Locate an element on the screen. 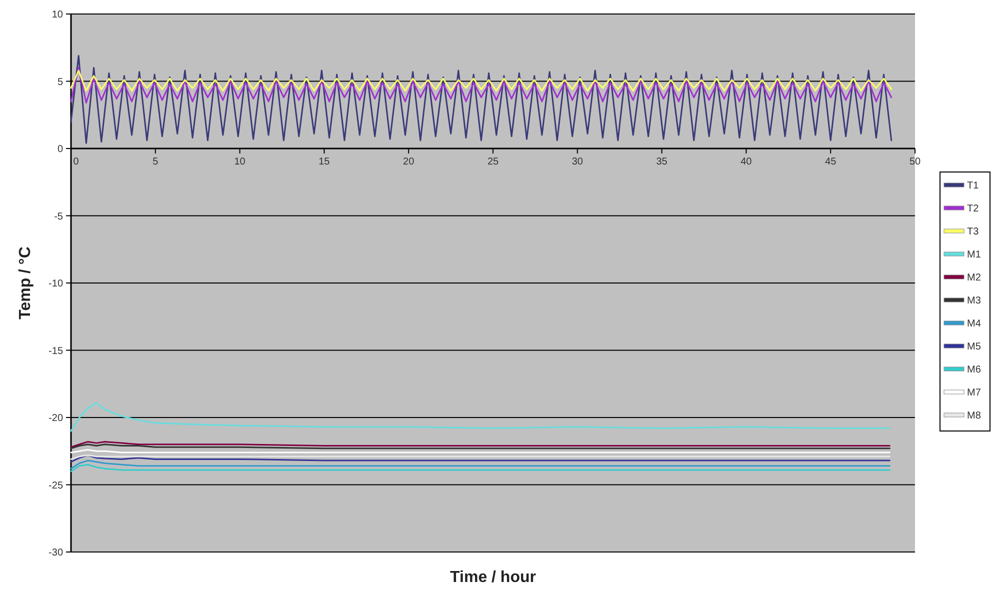 This screenshot has width=995, height=594. legend-label: M7 is located at coordinates (974, 393).